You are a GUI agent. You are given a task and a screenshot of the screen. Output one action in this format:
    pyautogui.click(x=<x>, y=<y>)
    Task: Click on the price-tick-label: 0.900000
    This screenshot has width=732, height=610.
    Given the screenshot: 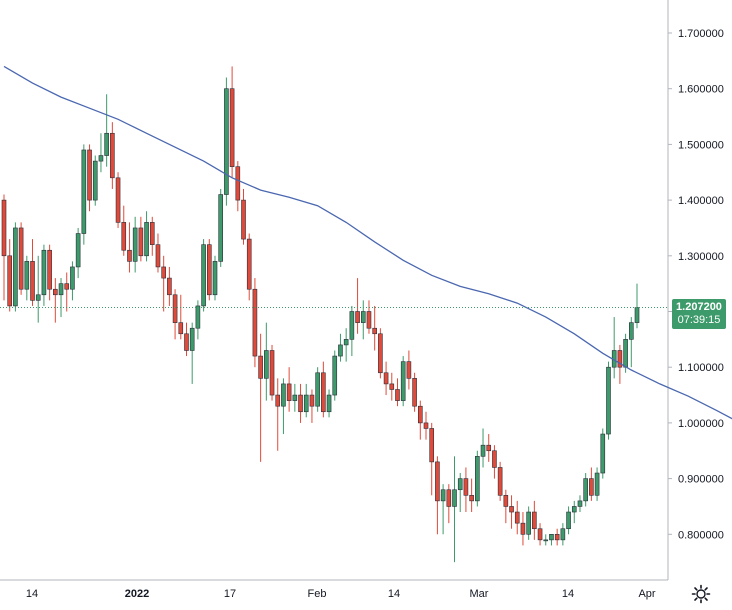 What is the action you would take?
    pyautogui.click(x=701, y=480)
    